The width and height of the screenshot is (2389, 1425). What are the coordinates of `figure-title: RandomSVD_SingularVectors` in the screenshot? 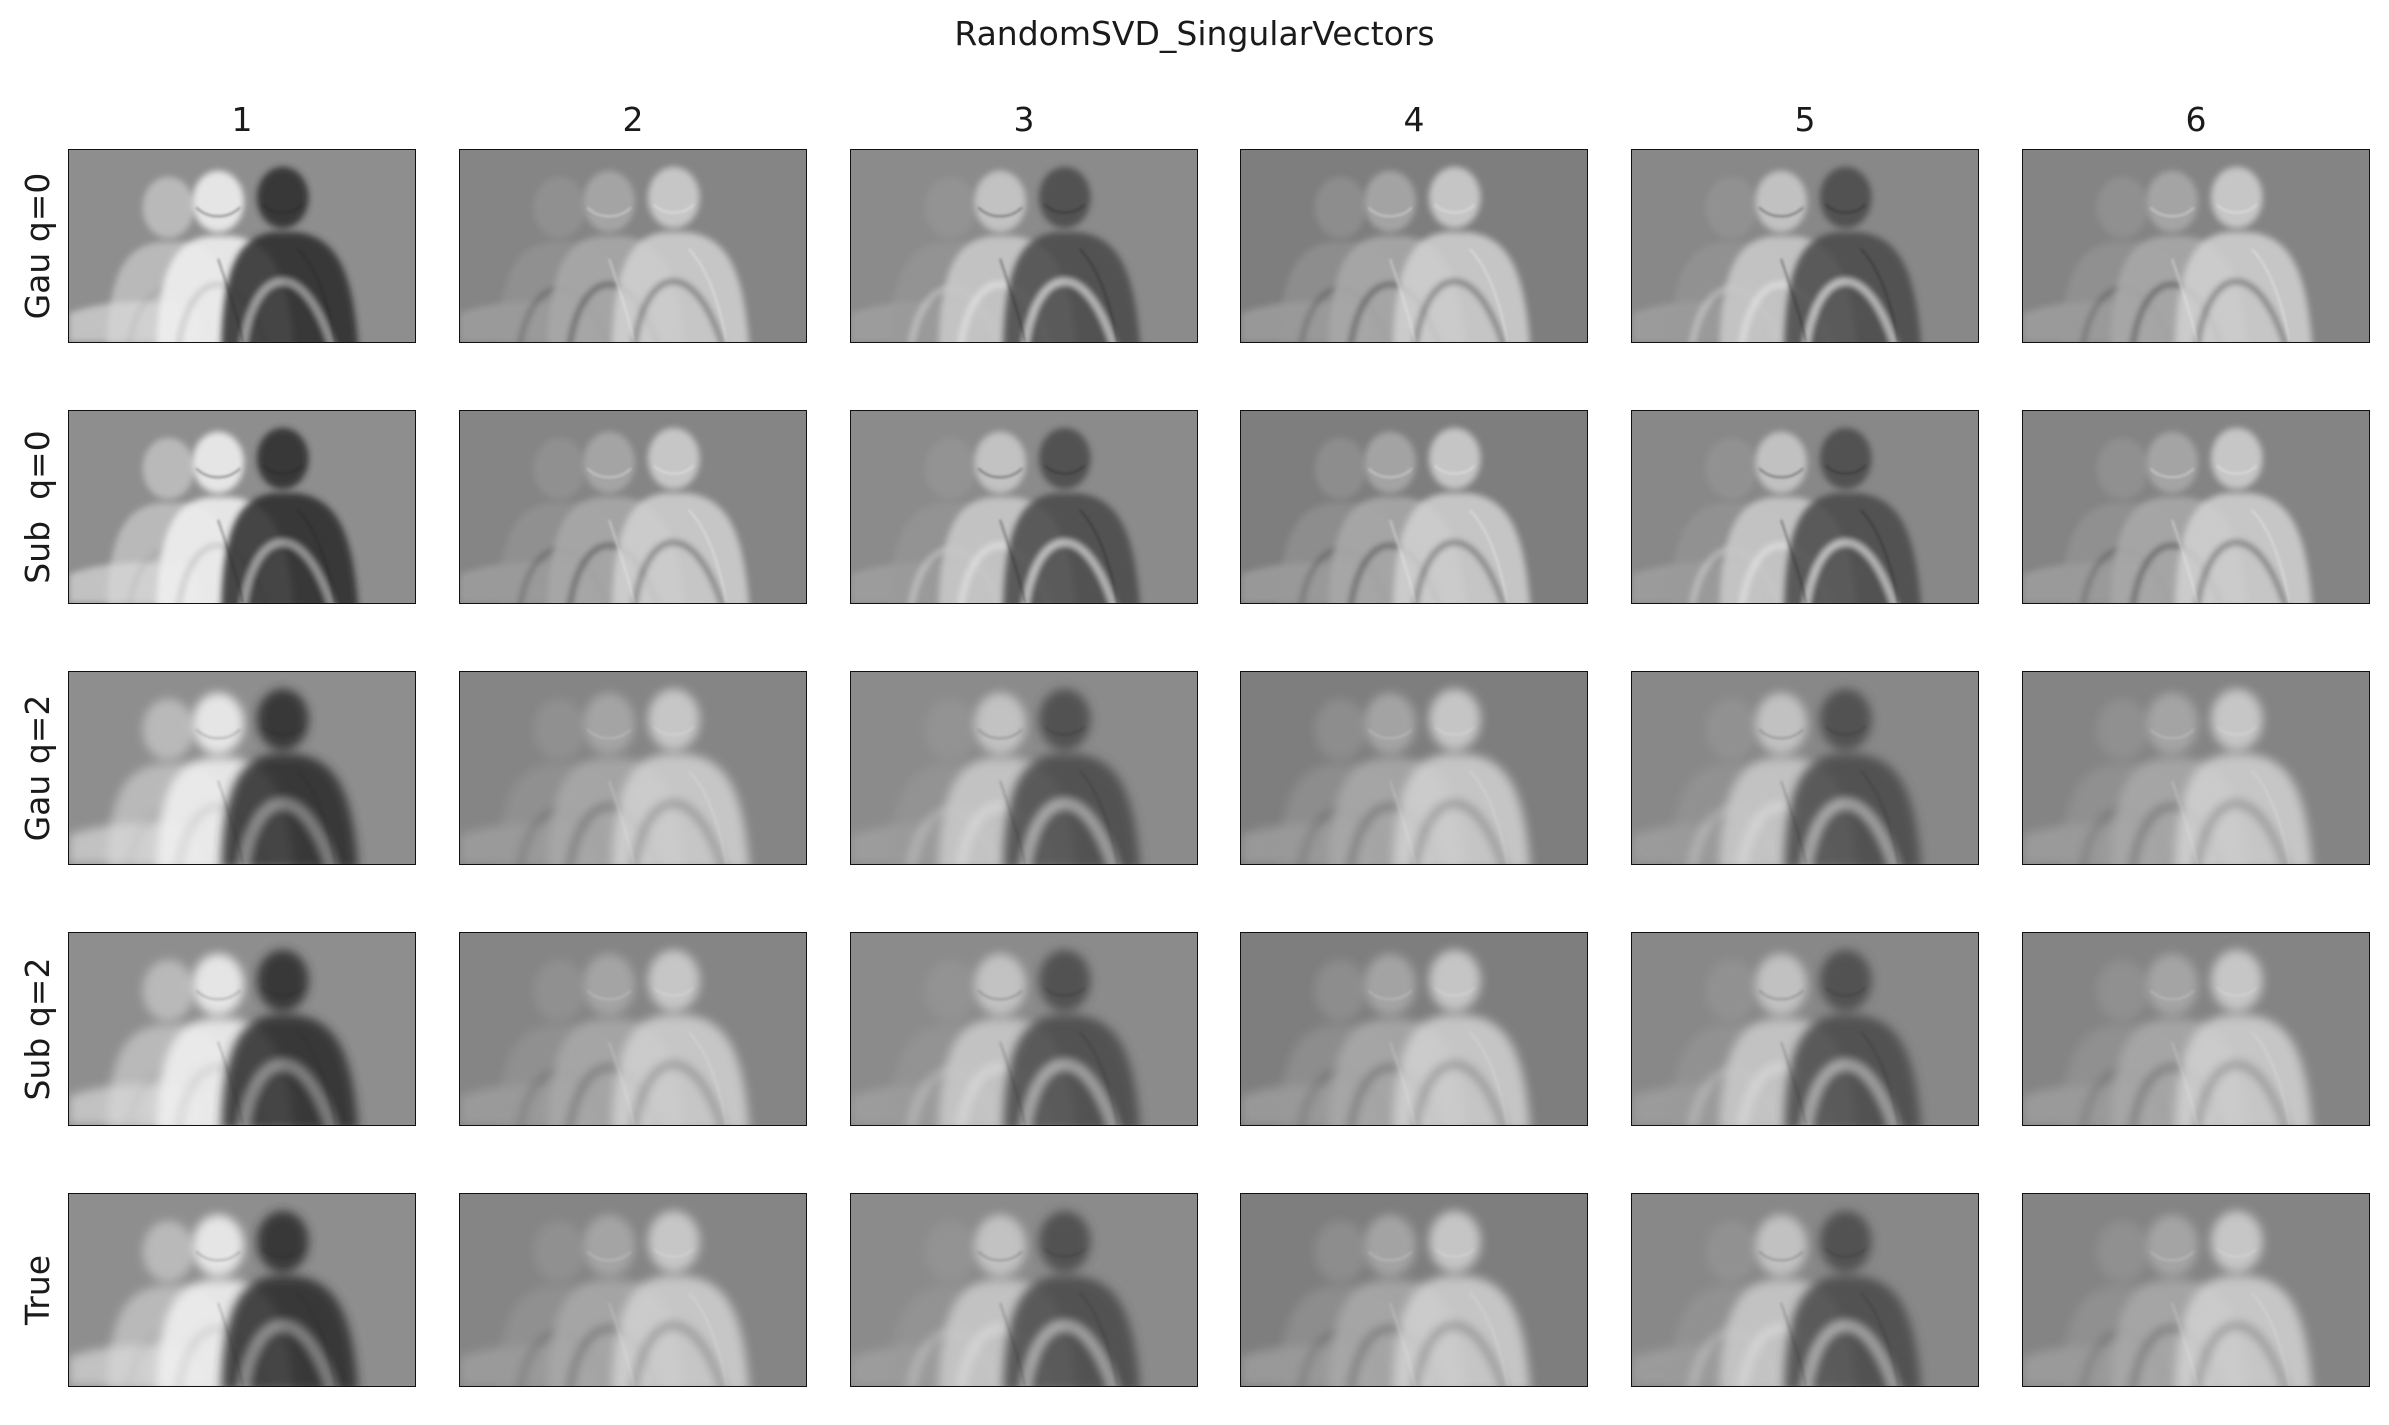 It's located at (1194, 33).